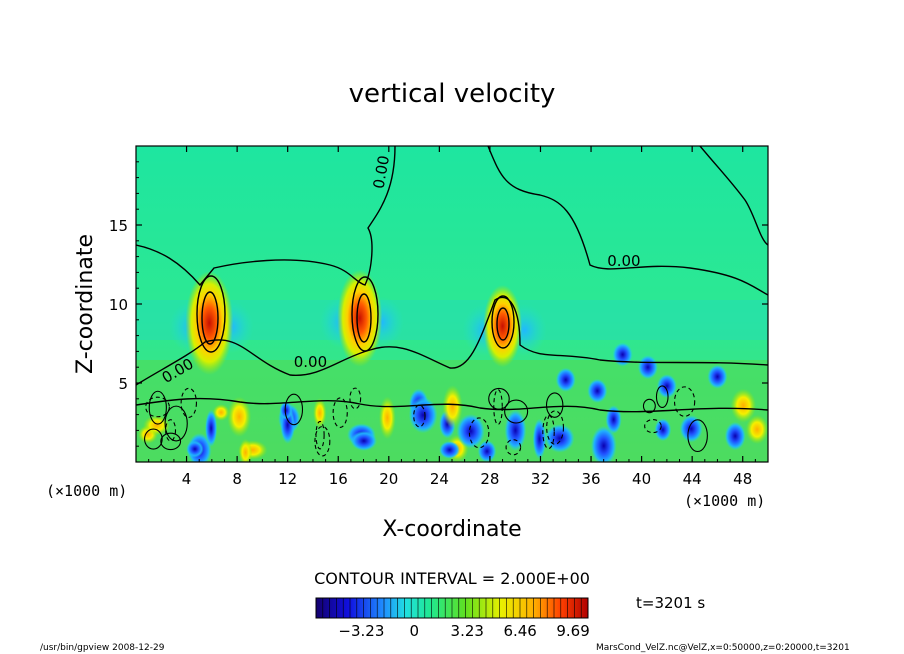 This screenshot has width=904, height=654. Describe the element at coordinates (451, 529) in the screenshot. I see `x-axis-label: X-coordinate` at that location.